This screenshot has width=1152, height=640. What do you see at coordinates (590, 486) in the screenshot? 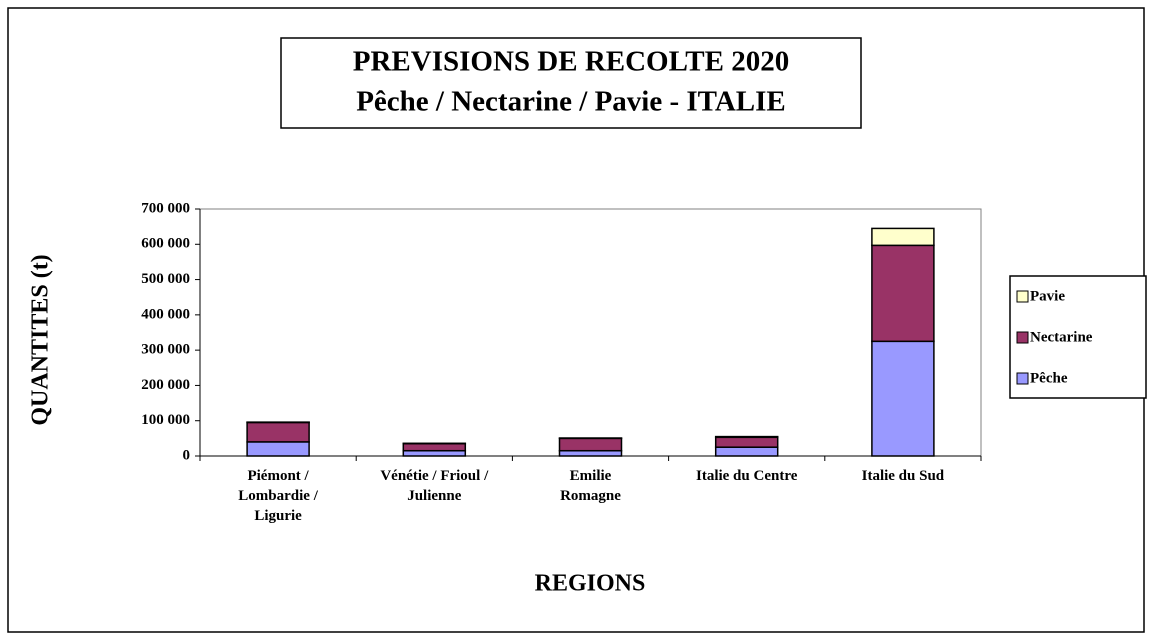
I see `x-tick-label: Emilie Romagne` at bounding box center [590, 486].